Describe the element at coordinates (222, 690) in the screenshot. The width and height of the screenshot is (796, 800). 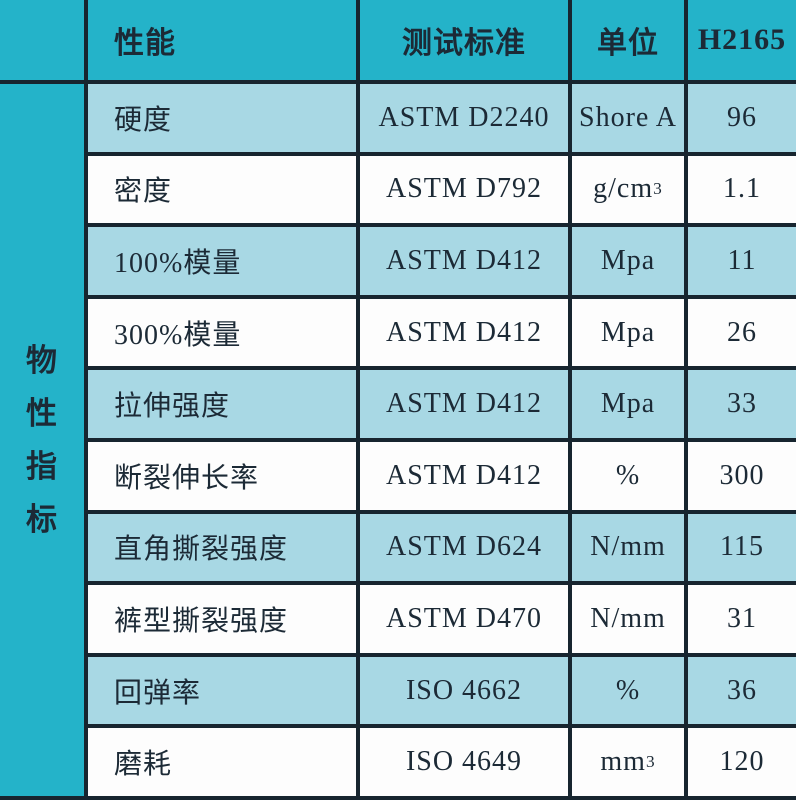
I see `cell-property: 回弹率` at that location.